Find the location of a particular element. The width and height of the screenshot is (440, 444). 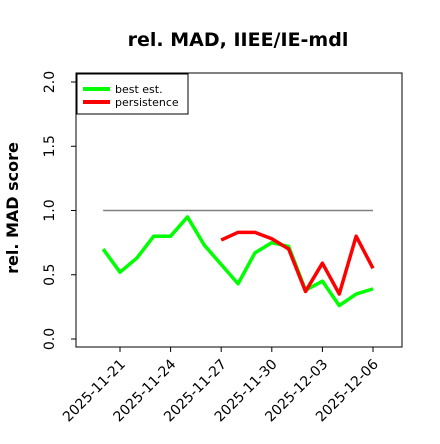

series-layer is located at coordinates (238, 261).